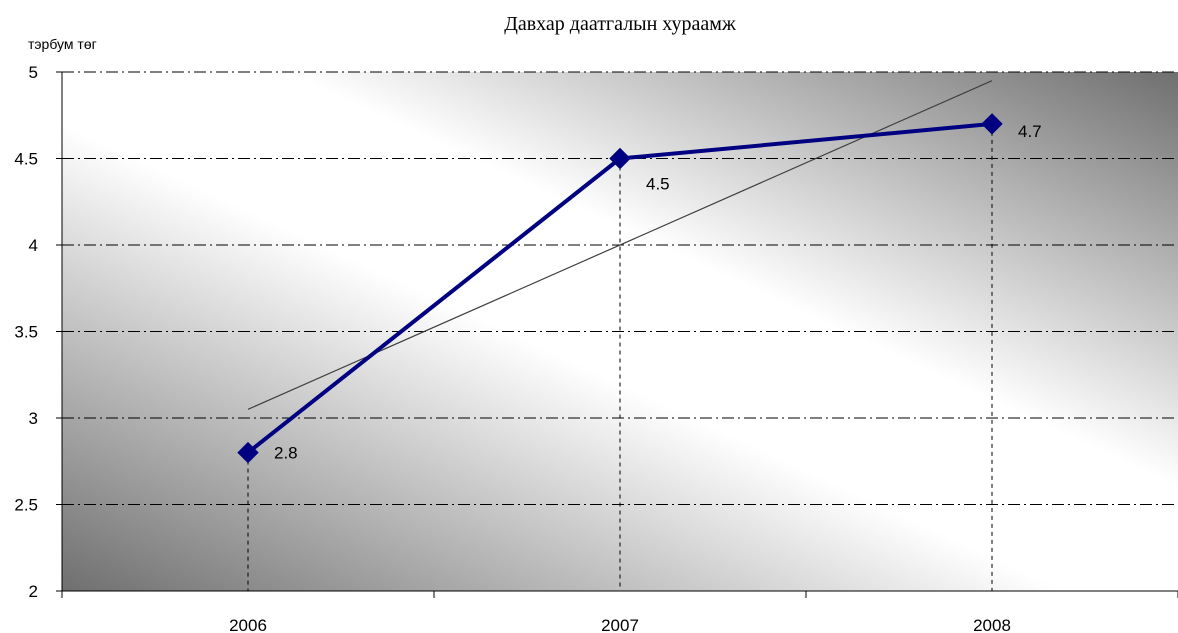  What do you see at coordinates (620, 24) in the screenshot?
I see `chart-title: Давхар даатгалын хураамж` at bounding box center [620, 24].